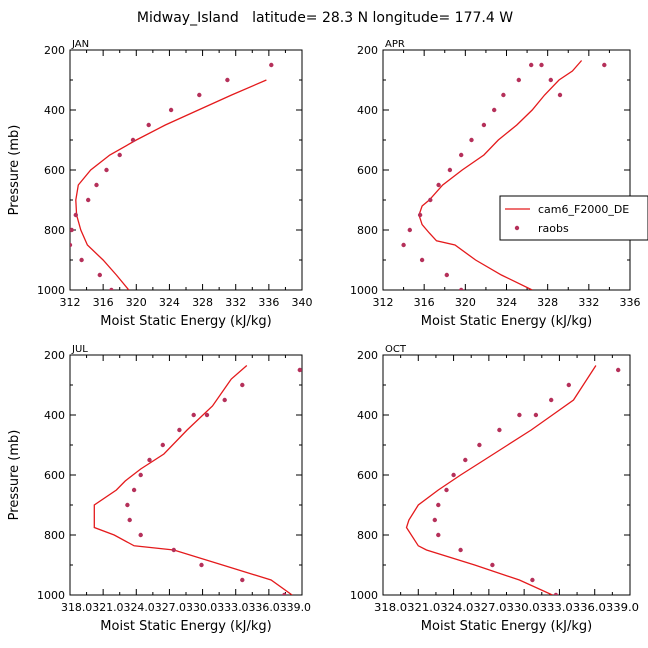 The height and width of the screenshot is (648, 648). I want to click on legend-label-model: cam6_F2000_DE, so click(583, 209).